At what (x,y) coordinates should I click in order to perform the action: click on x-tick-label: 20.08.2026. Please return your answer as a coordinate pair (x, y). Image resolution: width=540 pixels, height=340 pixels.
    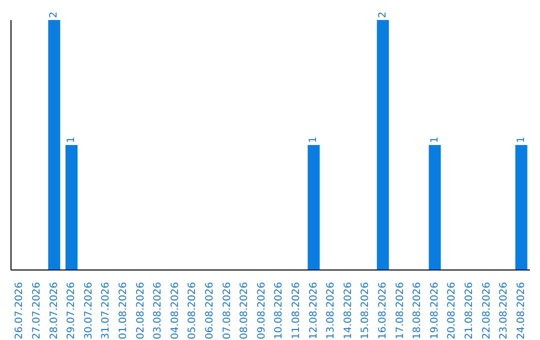
    Looking at the image, I should click on (452, 311).